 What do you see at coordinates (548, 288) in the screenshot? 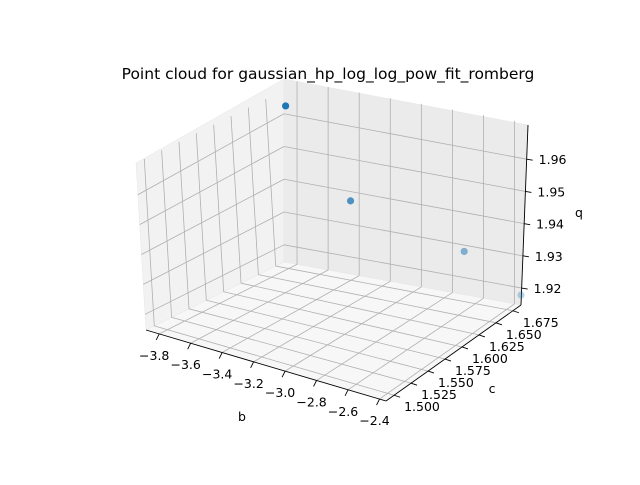
I see `z-tick-label: 1.92` at bounding box center [548, 288].